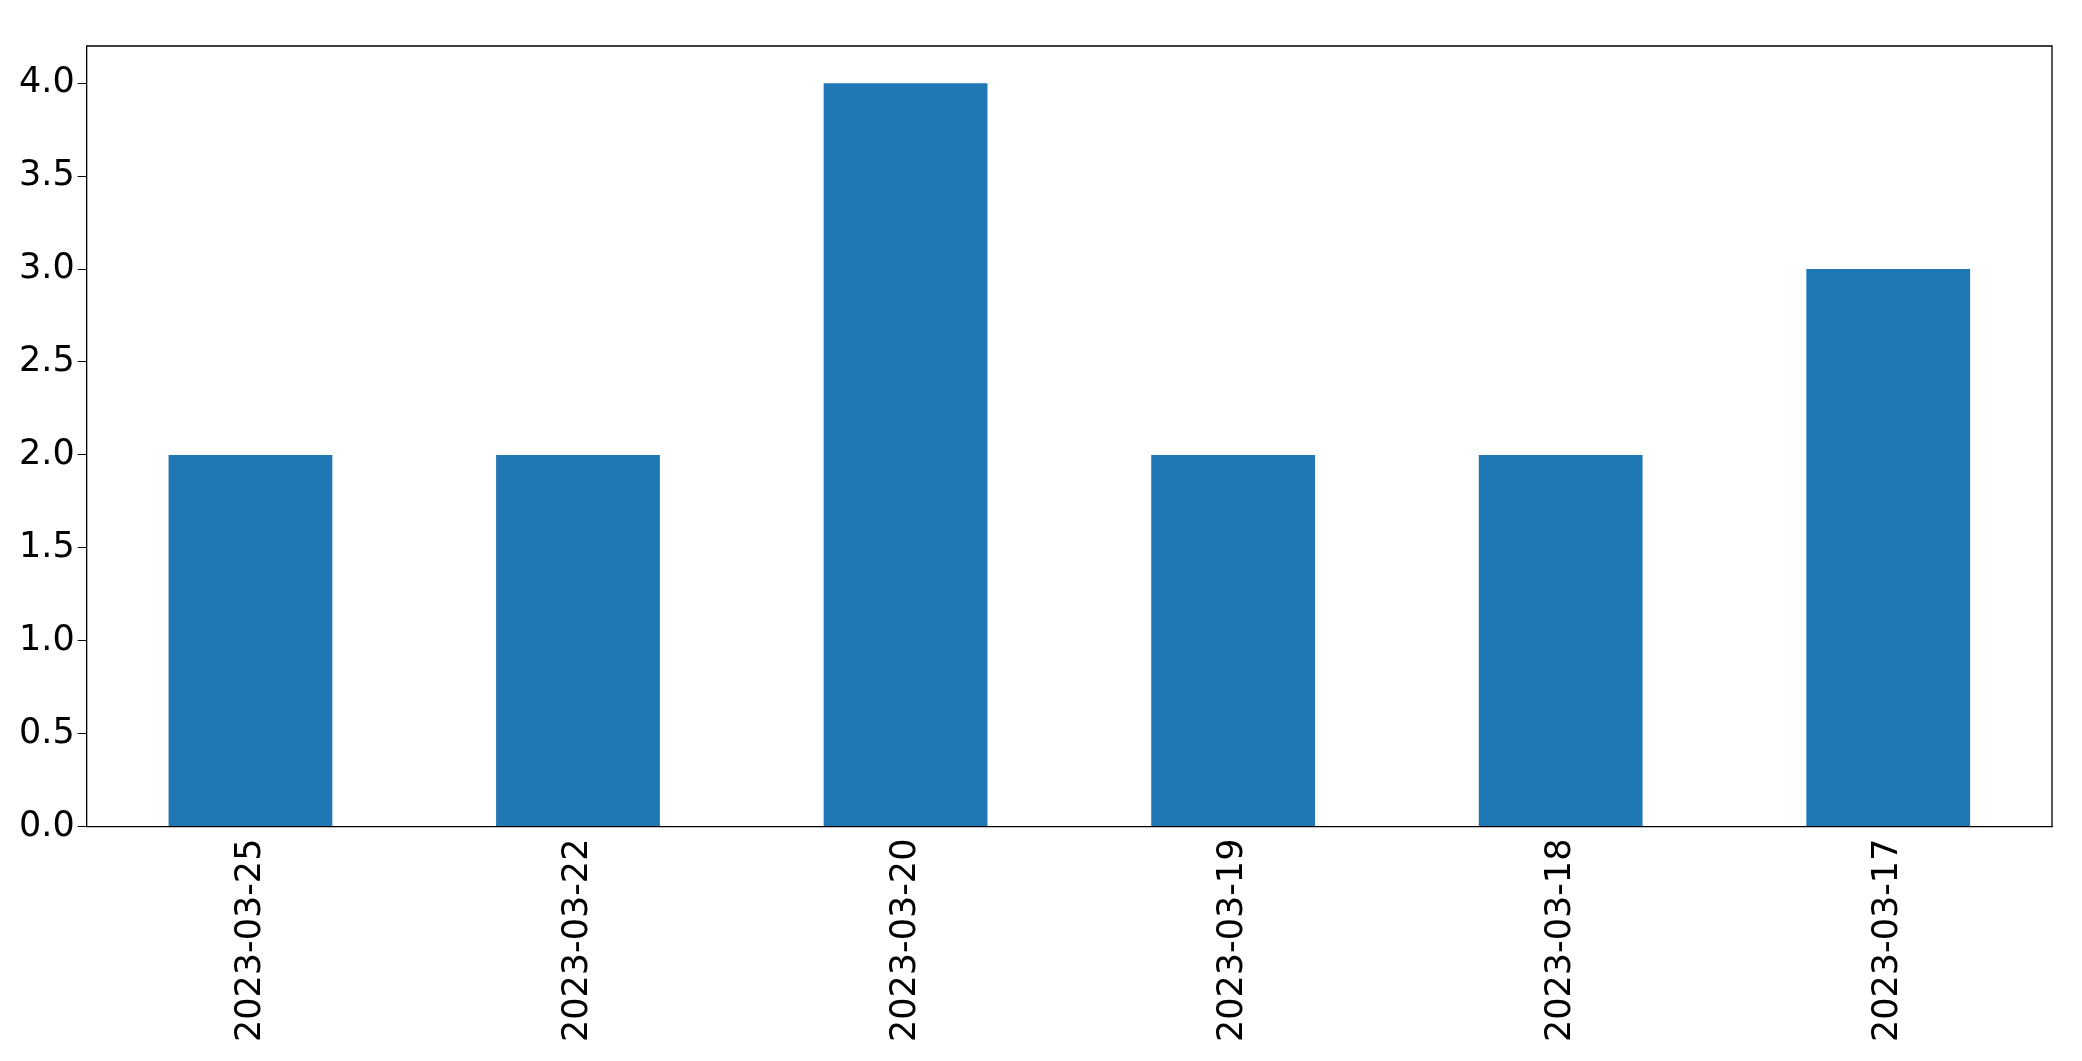 Image resolution: width=2082 pixels, height=1061 pixels. I want to click on y-tick-label: 2.0, so click(46, 451).